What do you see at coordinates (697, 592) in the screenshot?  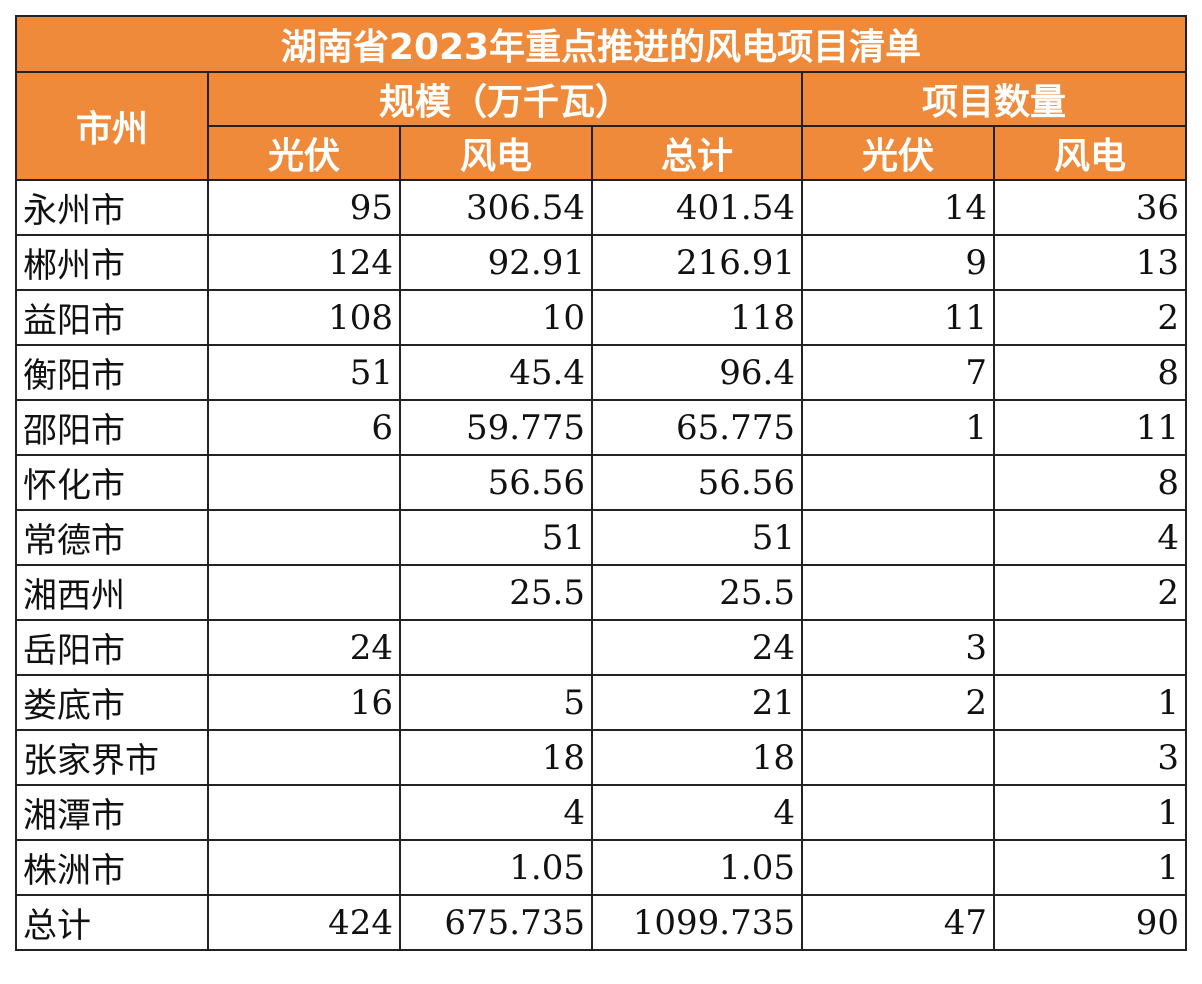 I see `scale-total-cell: 25.5` at bounding box center [697, 592].